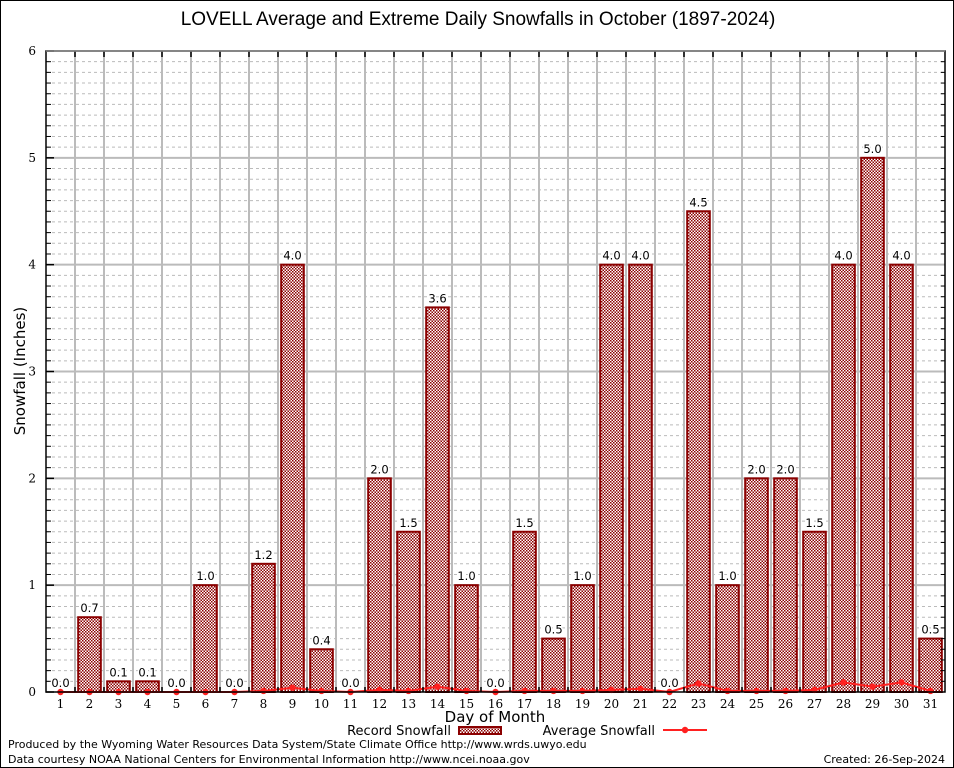 The width and height of the screenshot is (954, 768). What do you see at coordinates (728, 704) in the screenshot?
I see `x-tick-label: 24` at bounding box center [728, 704].